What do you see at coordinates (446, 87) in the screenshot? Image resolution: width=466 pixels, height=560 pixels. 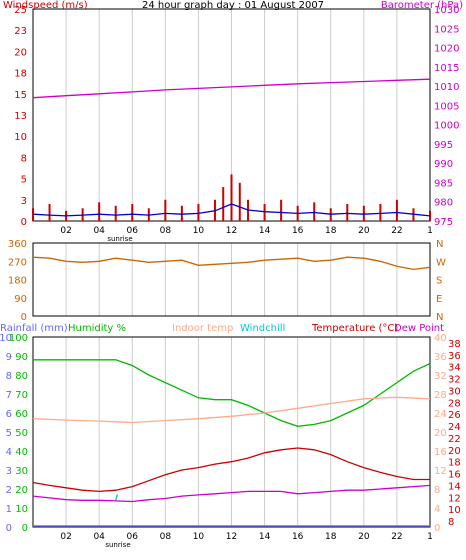 I see `barometer-tick-label: 1010` at bounding box center [446, 87].